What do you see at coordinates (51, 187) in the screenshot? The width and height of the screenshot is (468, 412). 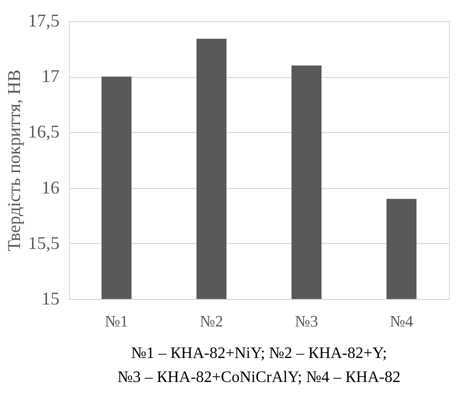 I see `y-tick-label: 16` at bounding box center [51, 187].